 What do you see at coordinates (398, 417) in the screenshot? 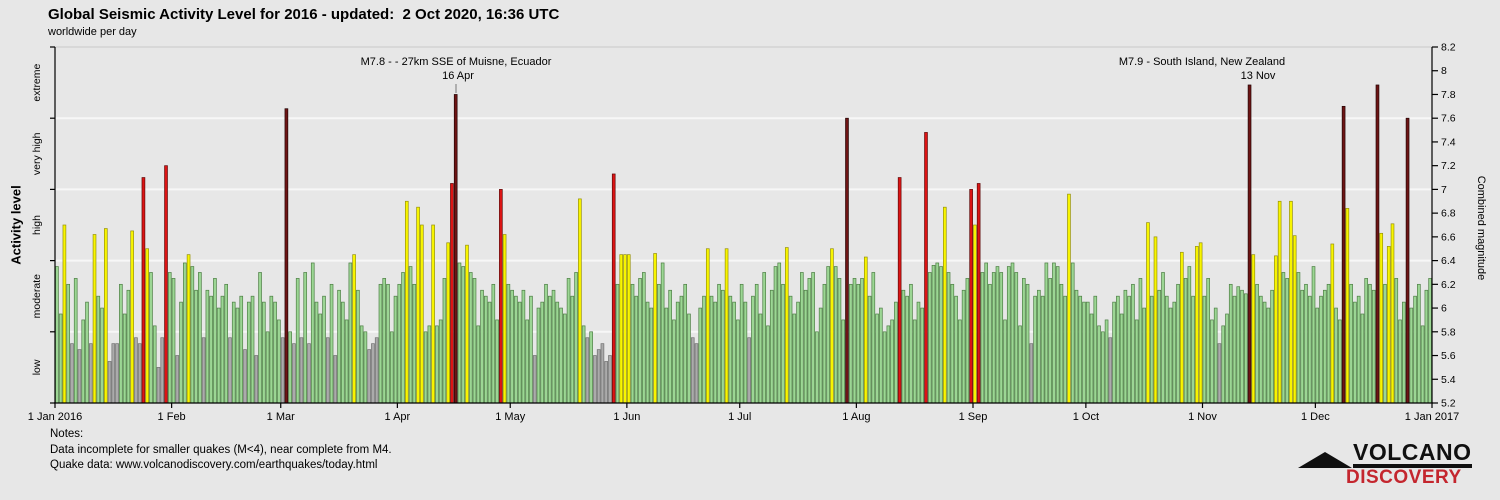
I see `svg-text: 1 Apr` at bounding box center [398, 417].